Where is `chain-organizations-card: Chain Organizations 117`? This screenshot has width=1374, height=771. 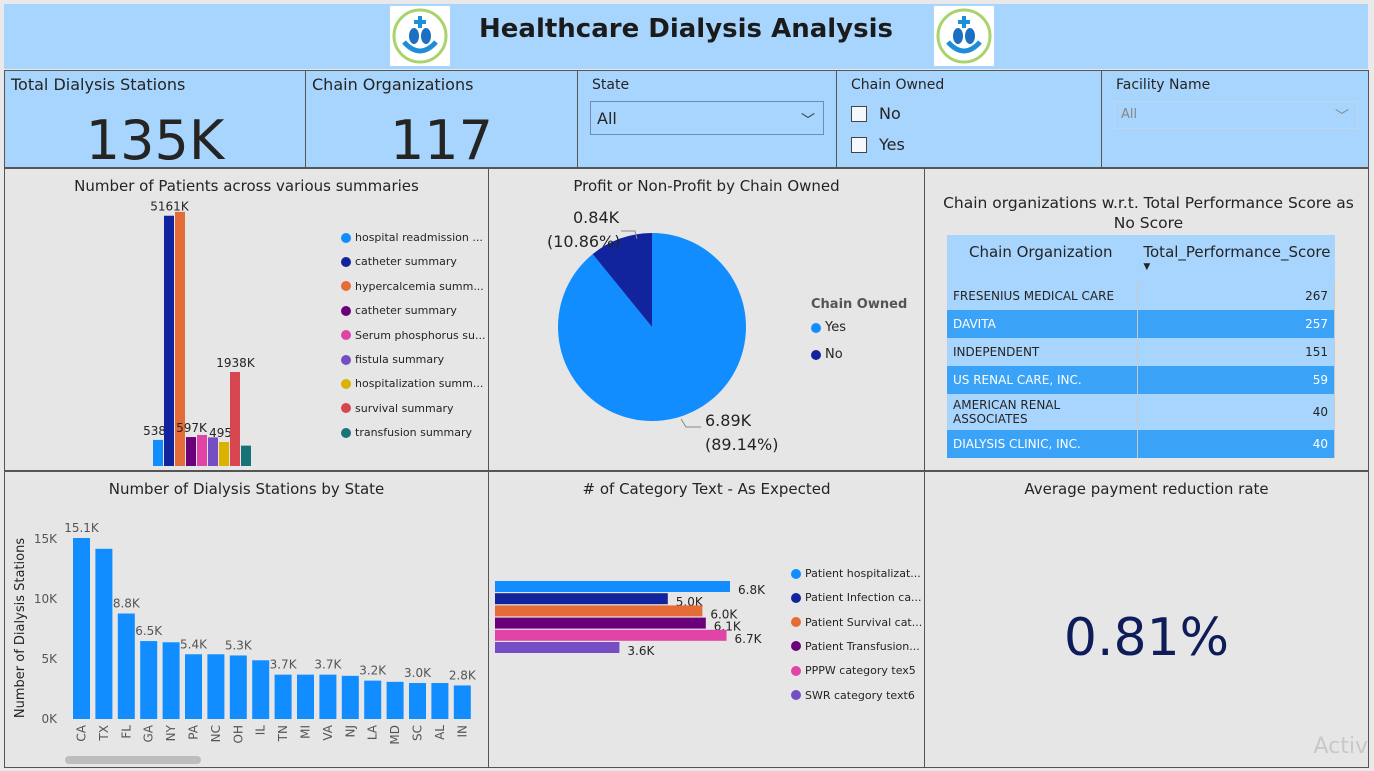 chain-organizations-card: Chain Organizations 117 is located at coordinates (441, 121).